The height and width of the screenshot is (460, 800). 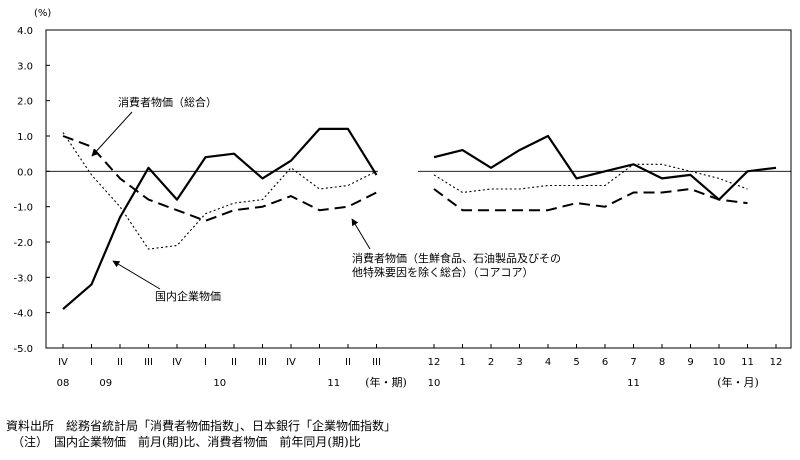 What do you see at coordinates (747, 362) in the screenshot?
I see `x-tick-label: 11` at bounding box center [747, 362].